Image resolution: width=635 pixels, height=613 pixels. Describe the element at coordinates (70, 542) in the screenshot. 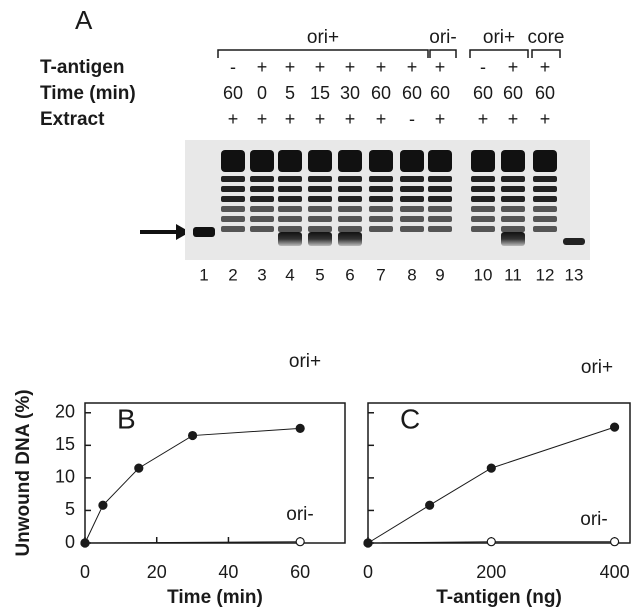

I see `y-tick-label: 0` at that location.